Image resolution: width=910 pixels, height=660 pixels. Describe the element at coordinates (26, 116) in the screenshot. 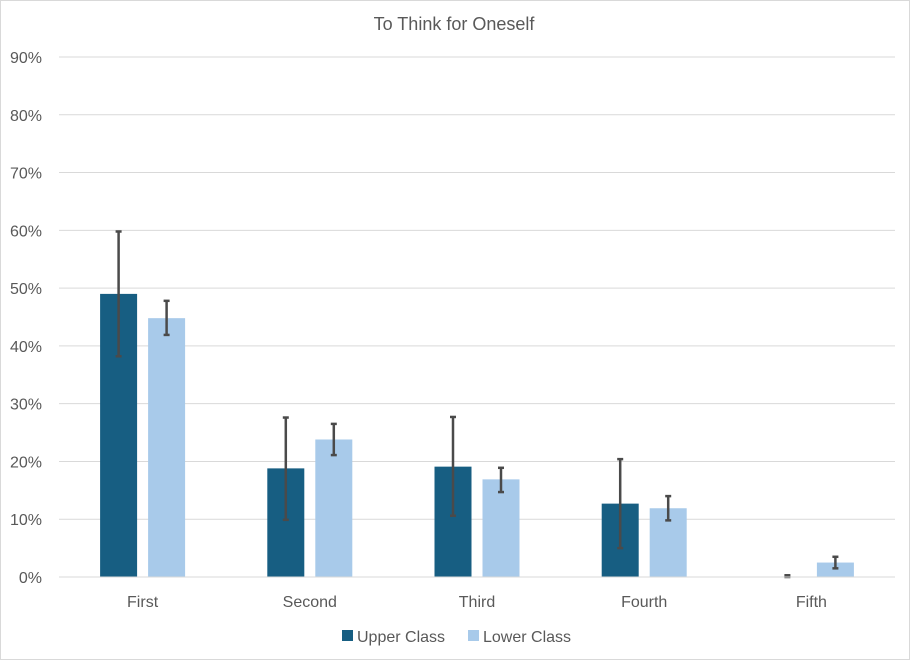

I see `y-tick-label: 80%` at that location.